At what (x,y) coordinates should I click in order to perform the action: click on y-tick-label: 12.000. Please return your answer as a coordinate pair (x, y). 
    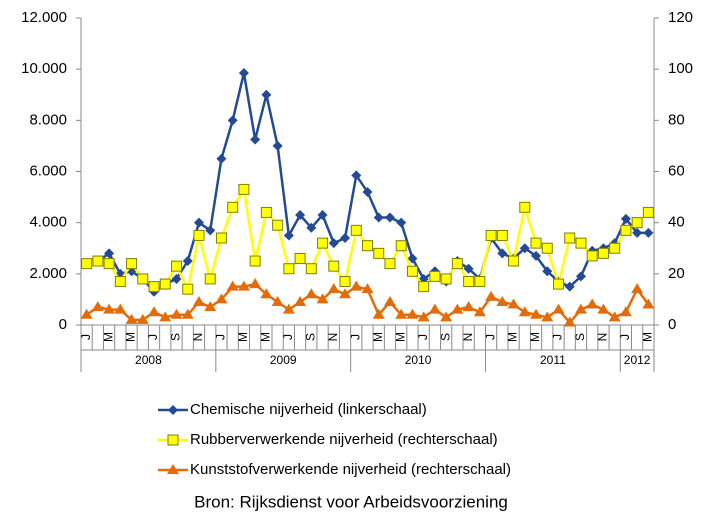
    Looking at the image, I should click on (44, 17).